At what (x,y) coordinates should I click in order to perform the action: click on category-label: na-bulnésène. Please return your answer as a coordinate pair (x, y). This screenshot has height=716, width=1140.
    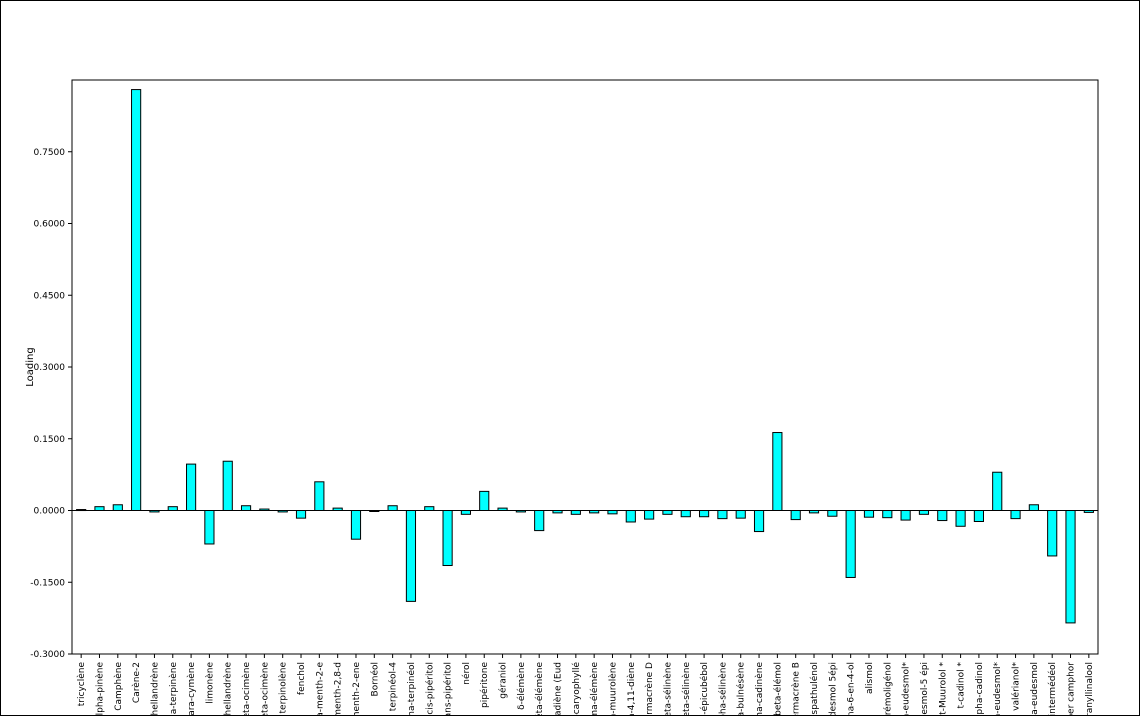
    Looking at the image, I should click on (741, 689).